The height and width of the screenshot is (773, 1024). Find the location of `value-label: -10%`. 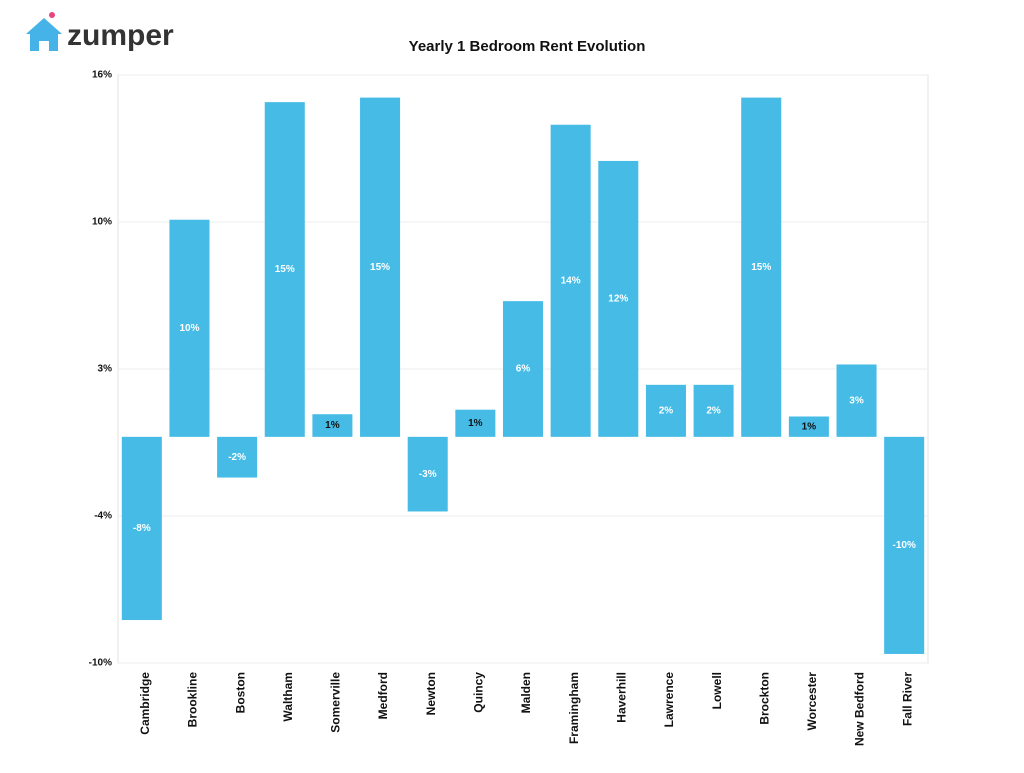

value-label: -10% is located at coordinates (903, 545).